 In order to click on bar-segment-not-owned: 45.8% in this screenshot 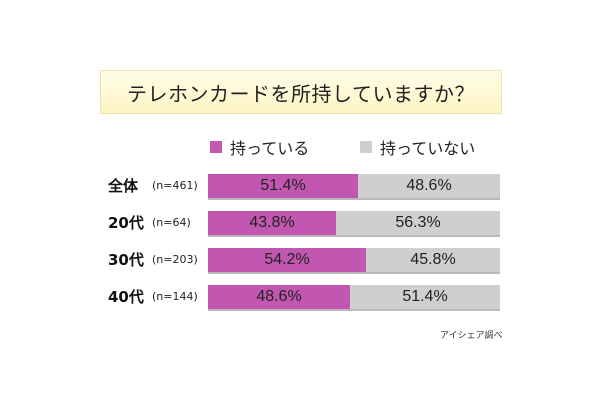, I will do `click(433, 260)`.